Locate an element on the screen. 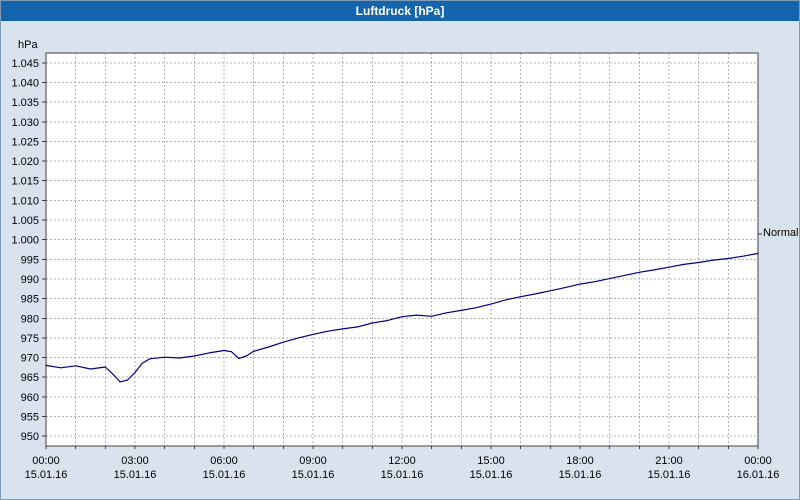 The height and width of the screenshot is (500, 800). svg-text: 21:00 is located at coordinates (669, 461).